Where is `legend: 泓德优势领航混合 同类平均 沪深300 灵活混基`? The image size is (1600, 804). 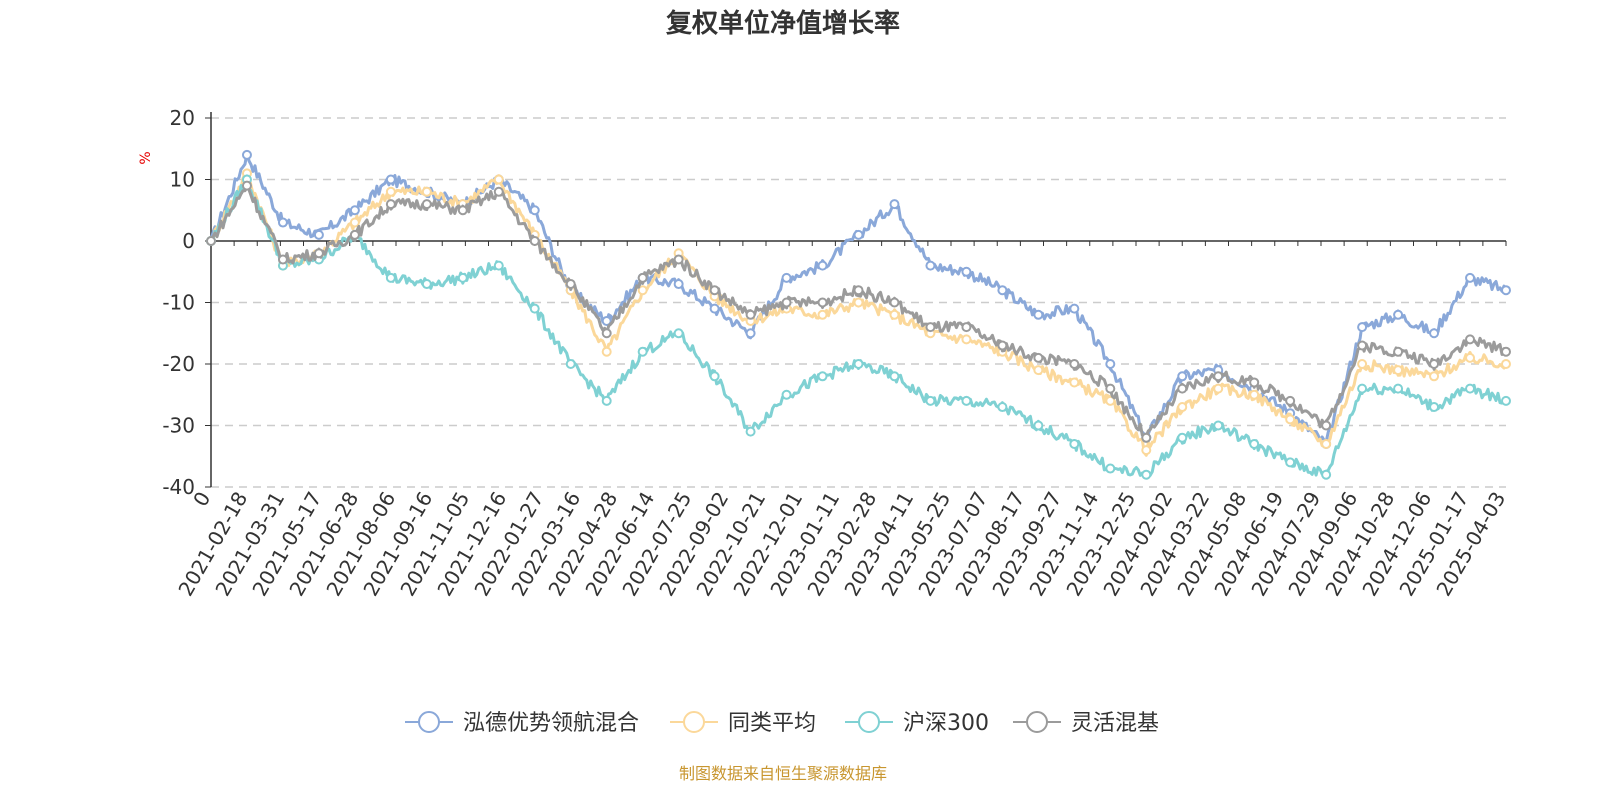
legend: 泓德优势领航混合 同类平均 沪深300 灵活混基 is located at coordinates (782, 723).